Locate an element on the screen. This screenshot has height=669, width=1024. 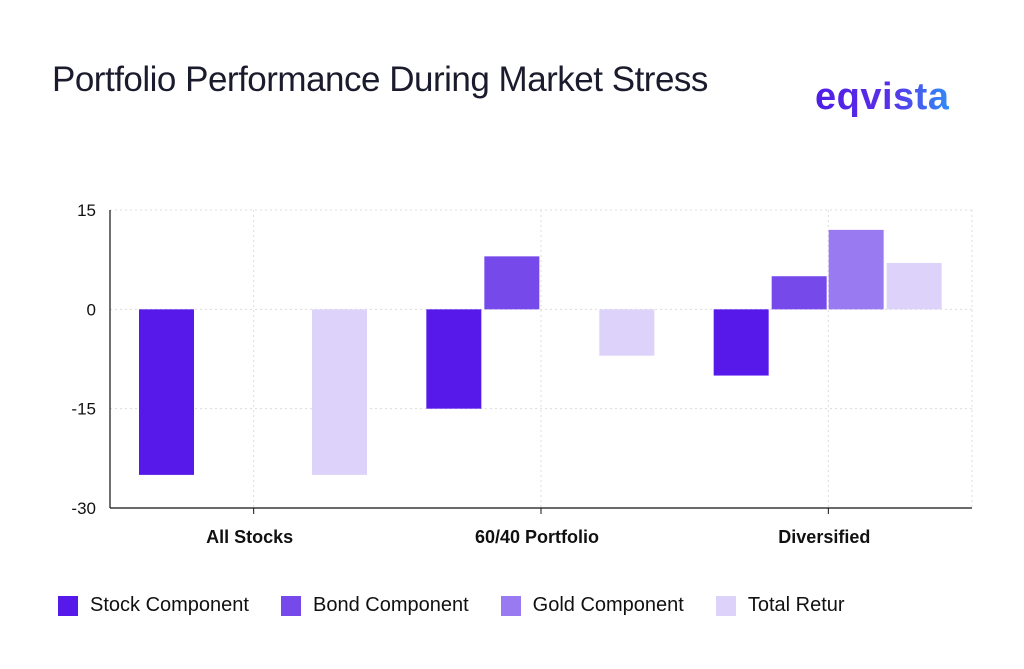
x-tick-label: Diversified is located at coordinates (824, 537).